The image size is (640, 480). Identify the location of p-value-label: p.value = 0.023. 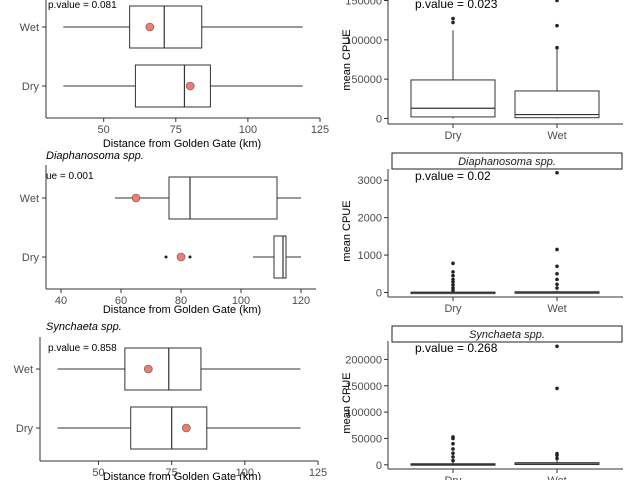
(456, 5).